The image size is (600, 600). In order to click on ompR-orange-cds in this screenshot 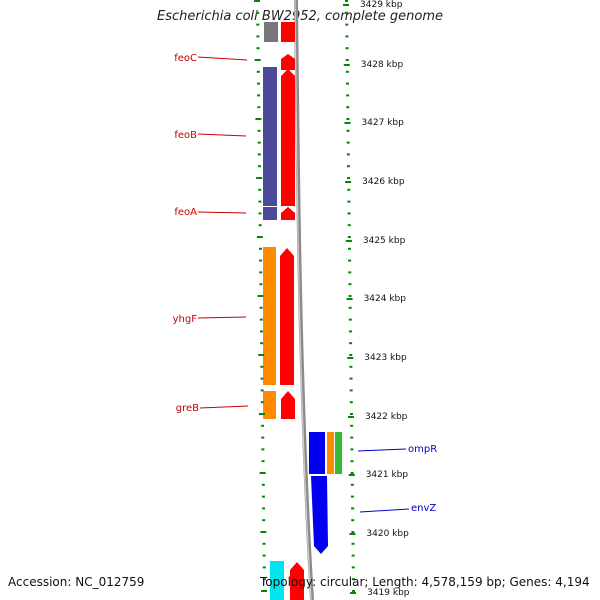, I will do `click(330, 453)`.